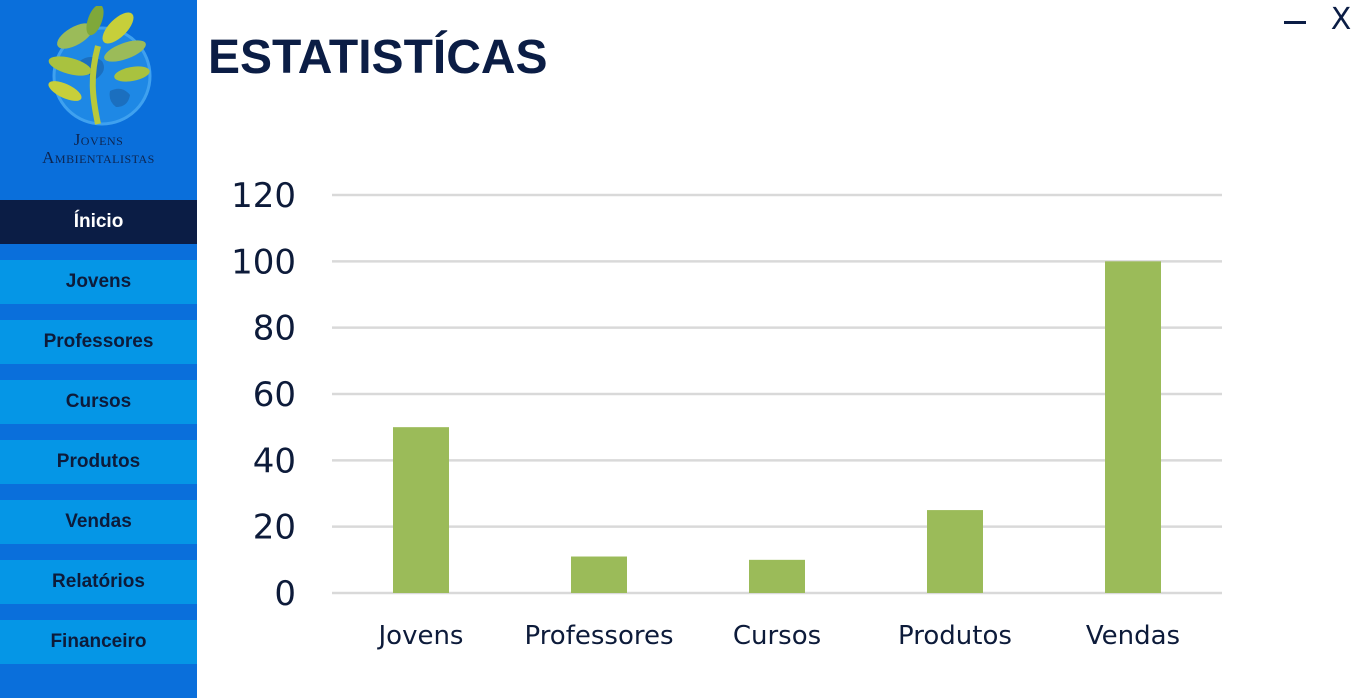 Image resolution: width=1357 pixels, height=698 pixels. What do you see at coordinates (98, 522) in the screenshot?
I see `sidebar-item-vendas: Vendas` at bounding box center [98, 522].